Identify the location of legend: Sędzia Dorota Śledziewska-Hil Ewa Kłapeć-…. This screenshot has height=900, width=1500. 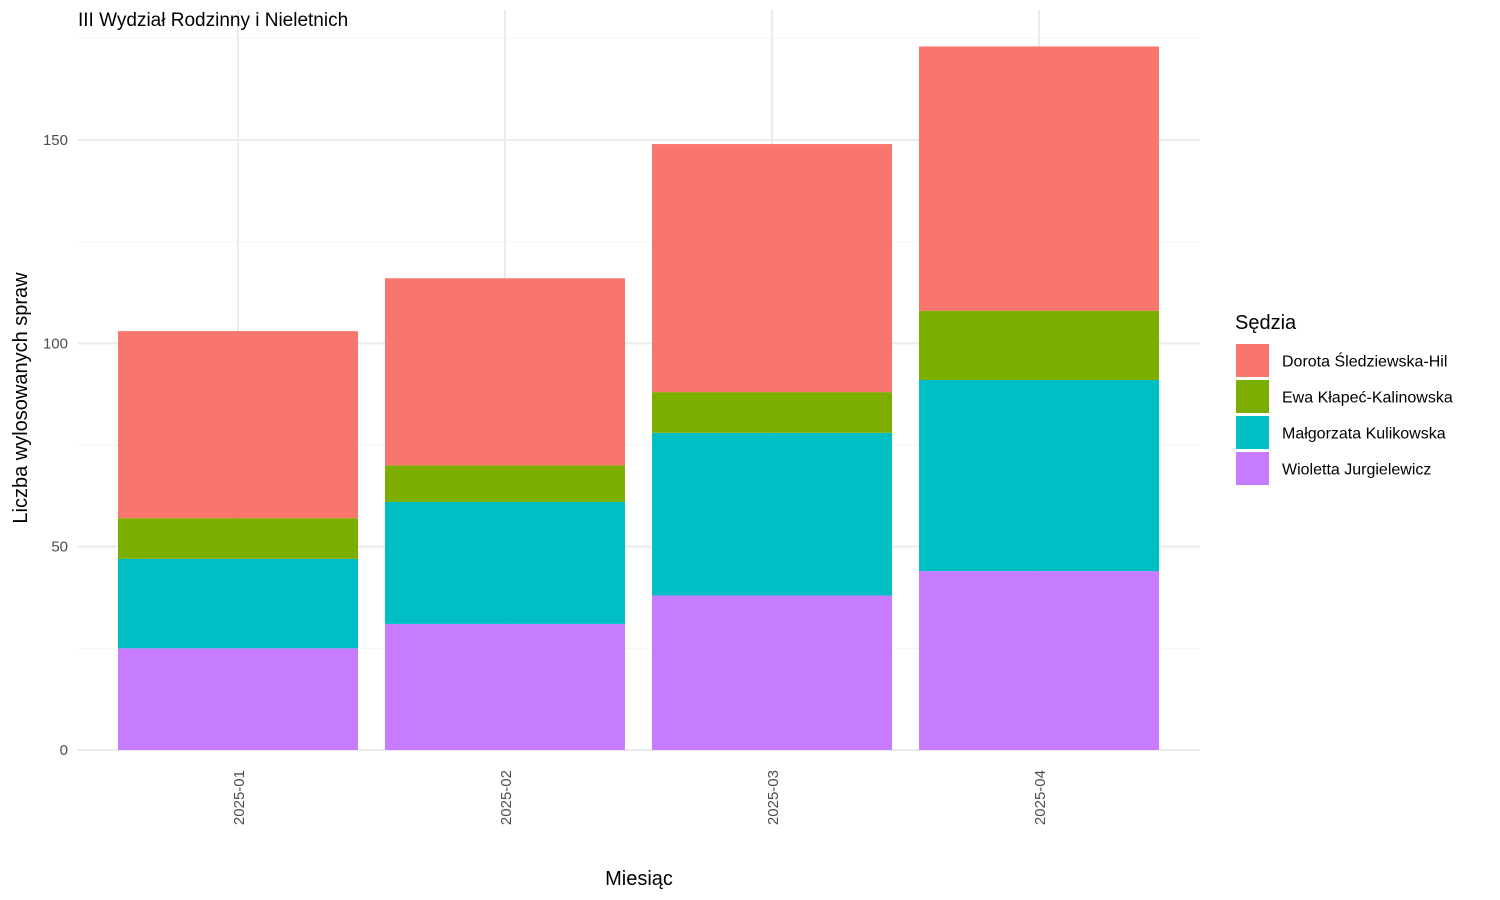
(1344, 398).